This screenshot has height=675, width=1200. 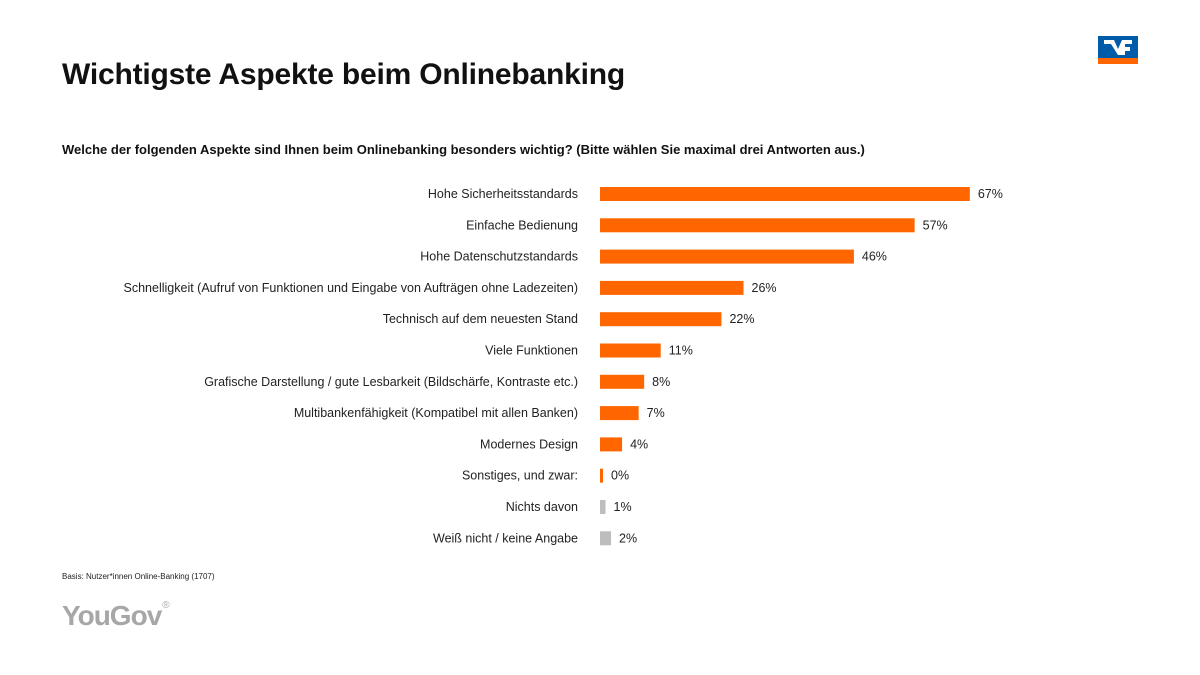 I want to click on value-label: 26%, so click(x=764, y=288).